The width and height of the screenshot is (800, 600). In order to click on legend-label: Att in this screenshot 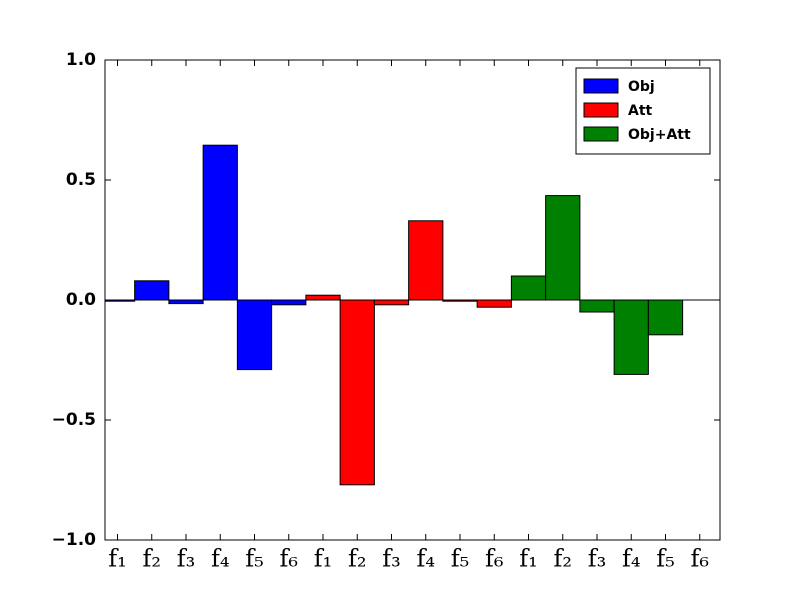, I will do `click(640, 111)`.